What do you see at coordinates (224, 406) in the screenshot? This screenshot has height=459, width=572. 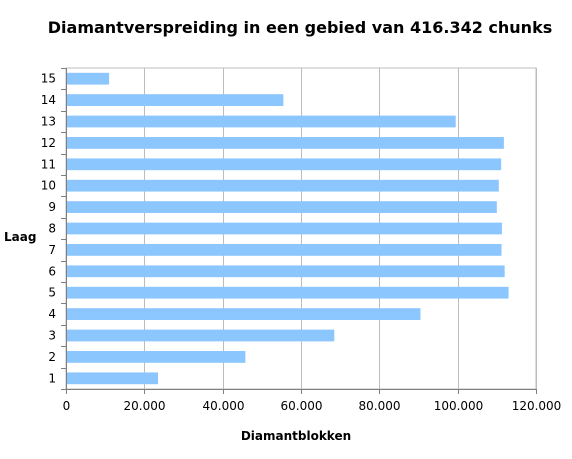 I see `x-tick-label: 40.000` at bounding box center [224, 406].